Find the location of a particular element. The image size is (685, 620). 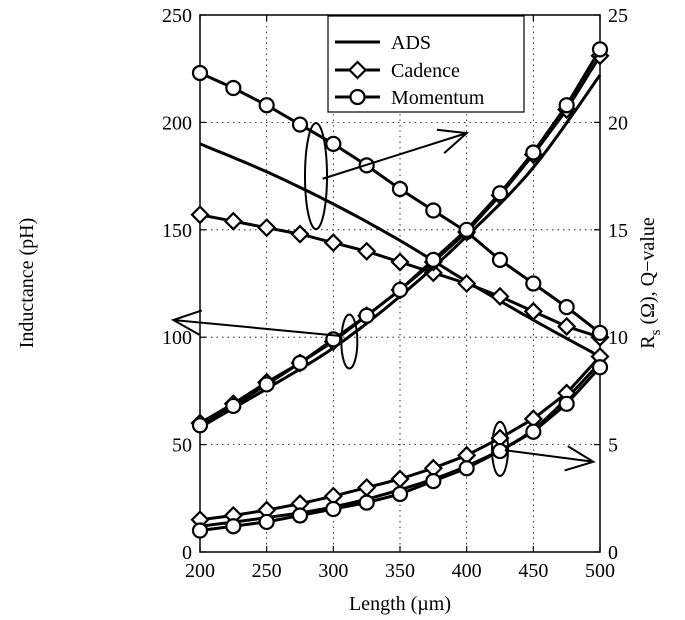

right-y-axis-label: Rs (Ω), Q−value is located at coordinates (650, 283).